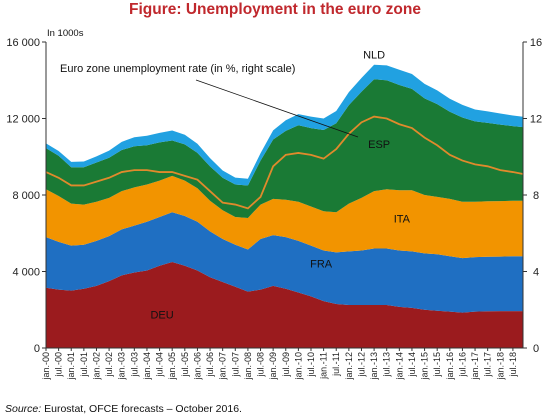 Image resolution: width=550 pixels, height=420 pixels. What do you see at coordinates (311, 365) in the screenshot?
I see `x-tick-label: jul.-10` at bounding box center [311, 365].